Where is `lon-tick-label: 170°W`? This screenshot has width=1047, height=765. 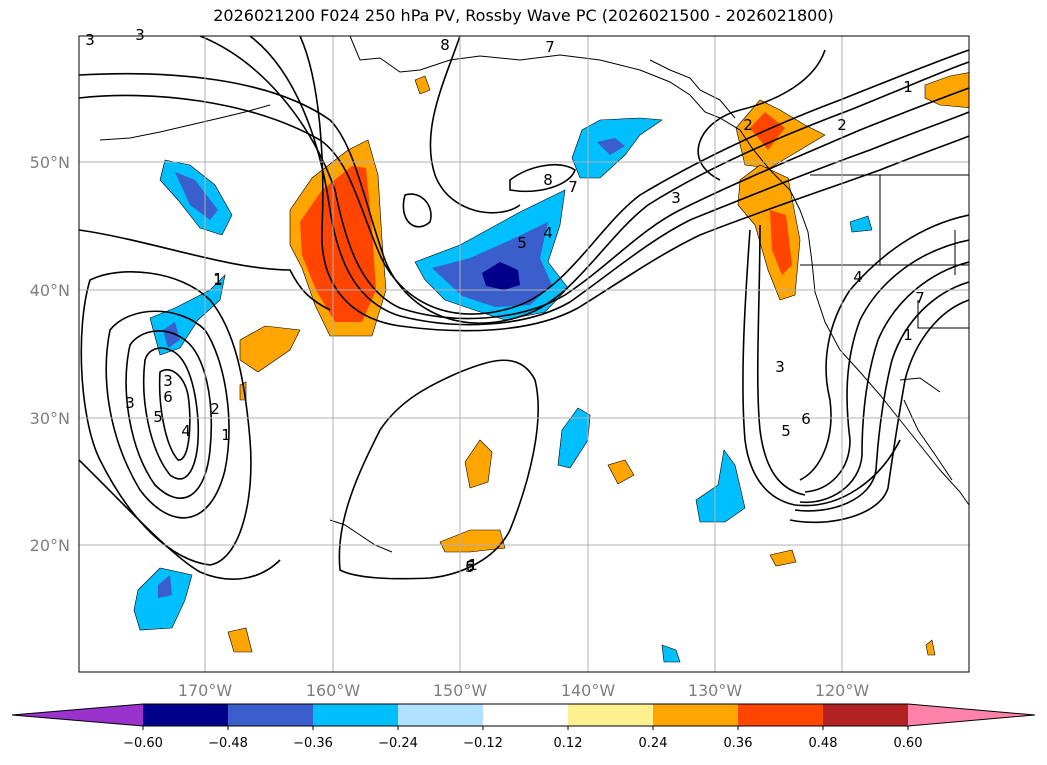 lon-tick-label: 170°W is located at coordinates (205, 690).